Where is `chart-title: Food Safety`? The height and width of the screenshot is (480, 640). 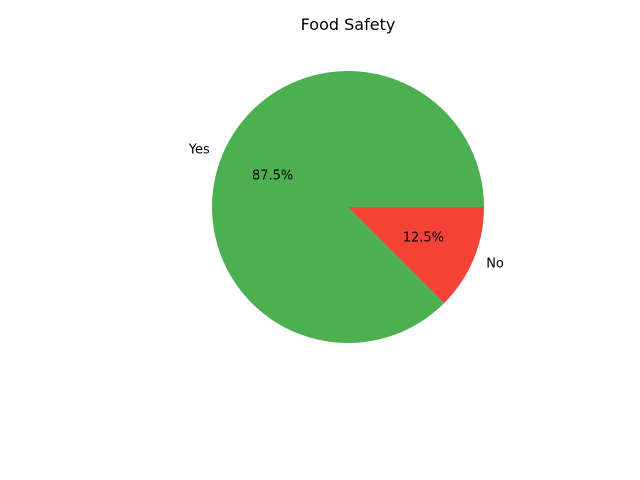 chart-title: Food Safety is located at coordinates (348, 24).